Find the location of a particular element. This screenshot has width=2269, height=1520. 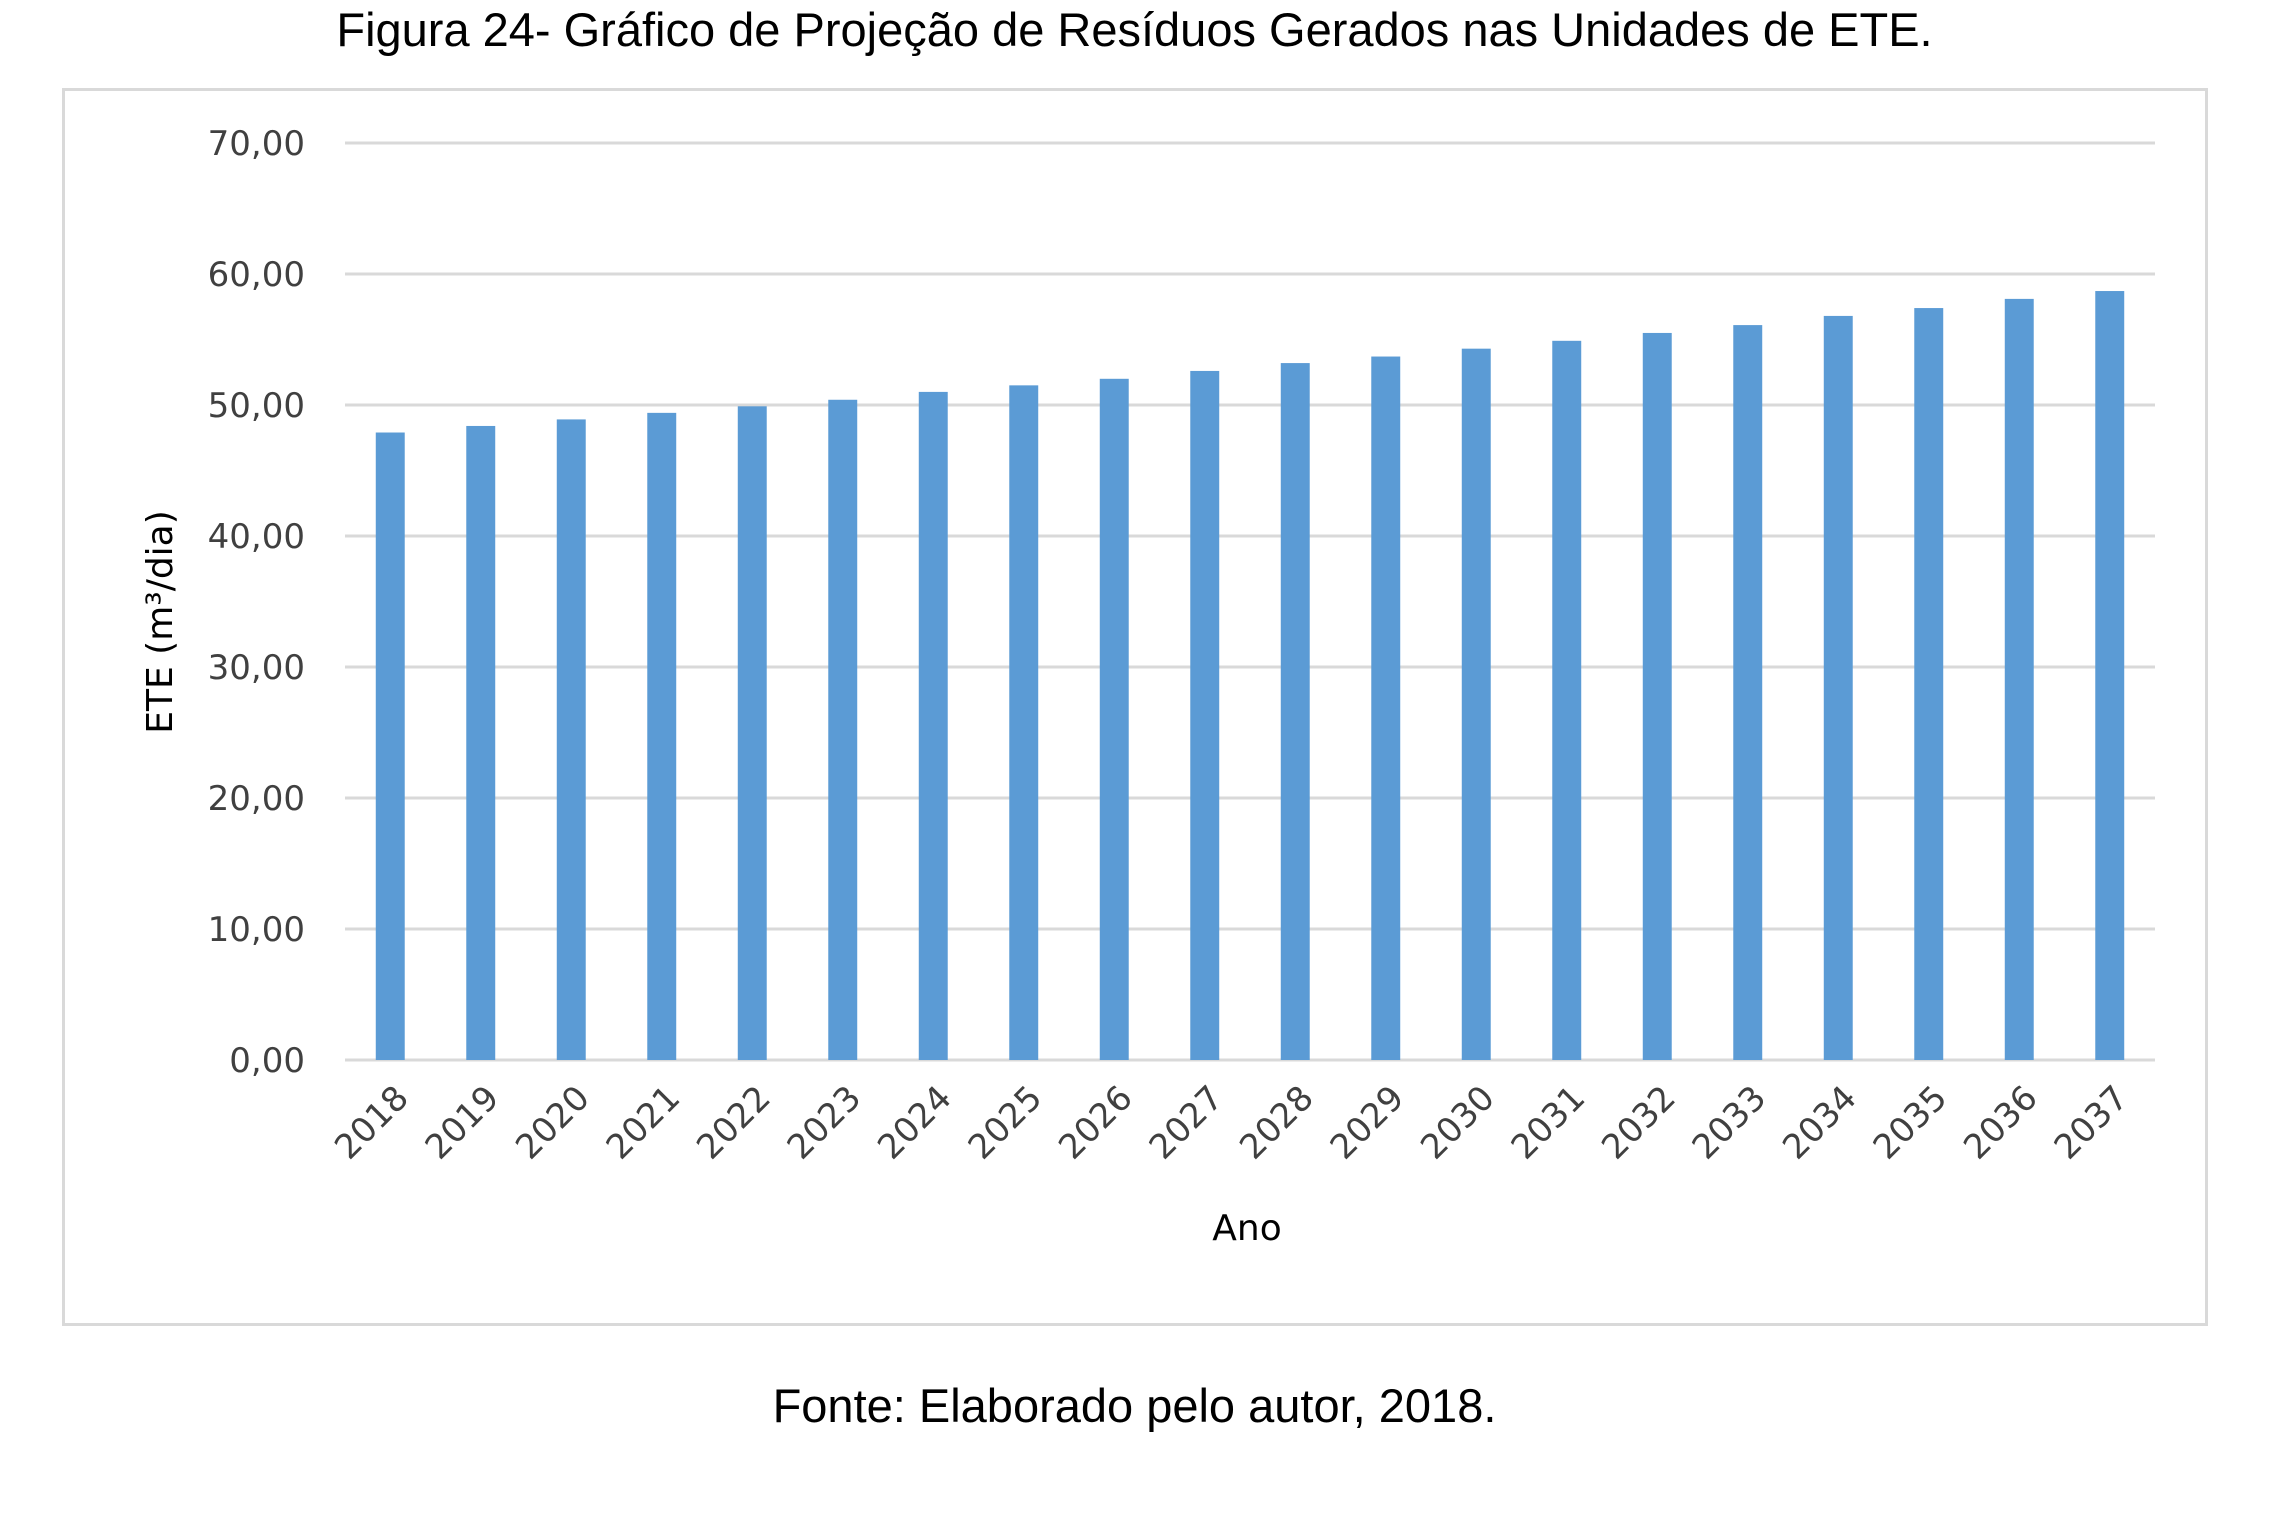

x-tick-label: 2033 is located at coordinates (1729, 1122).